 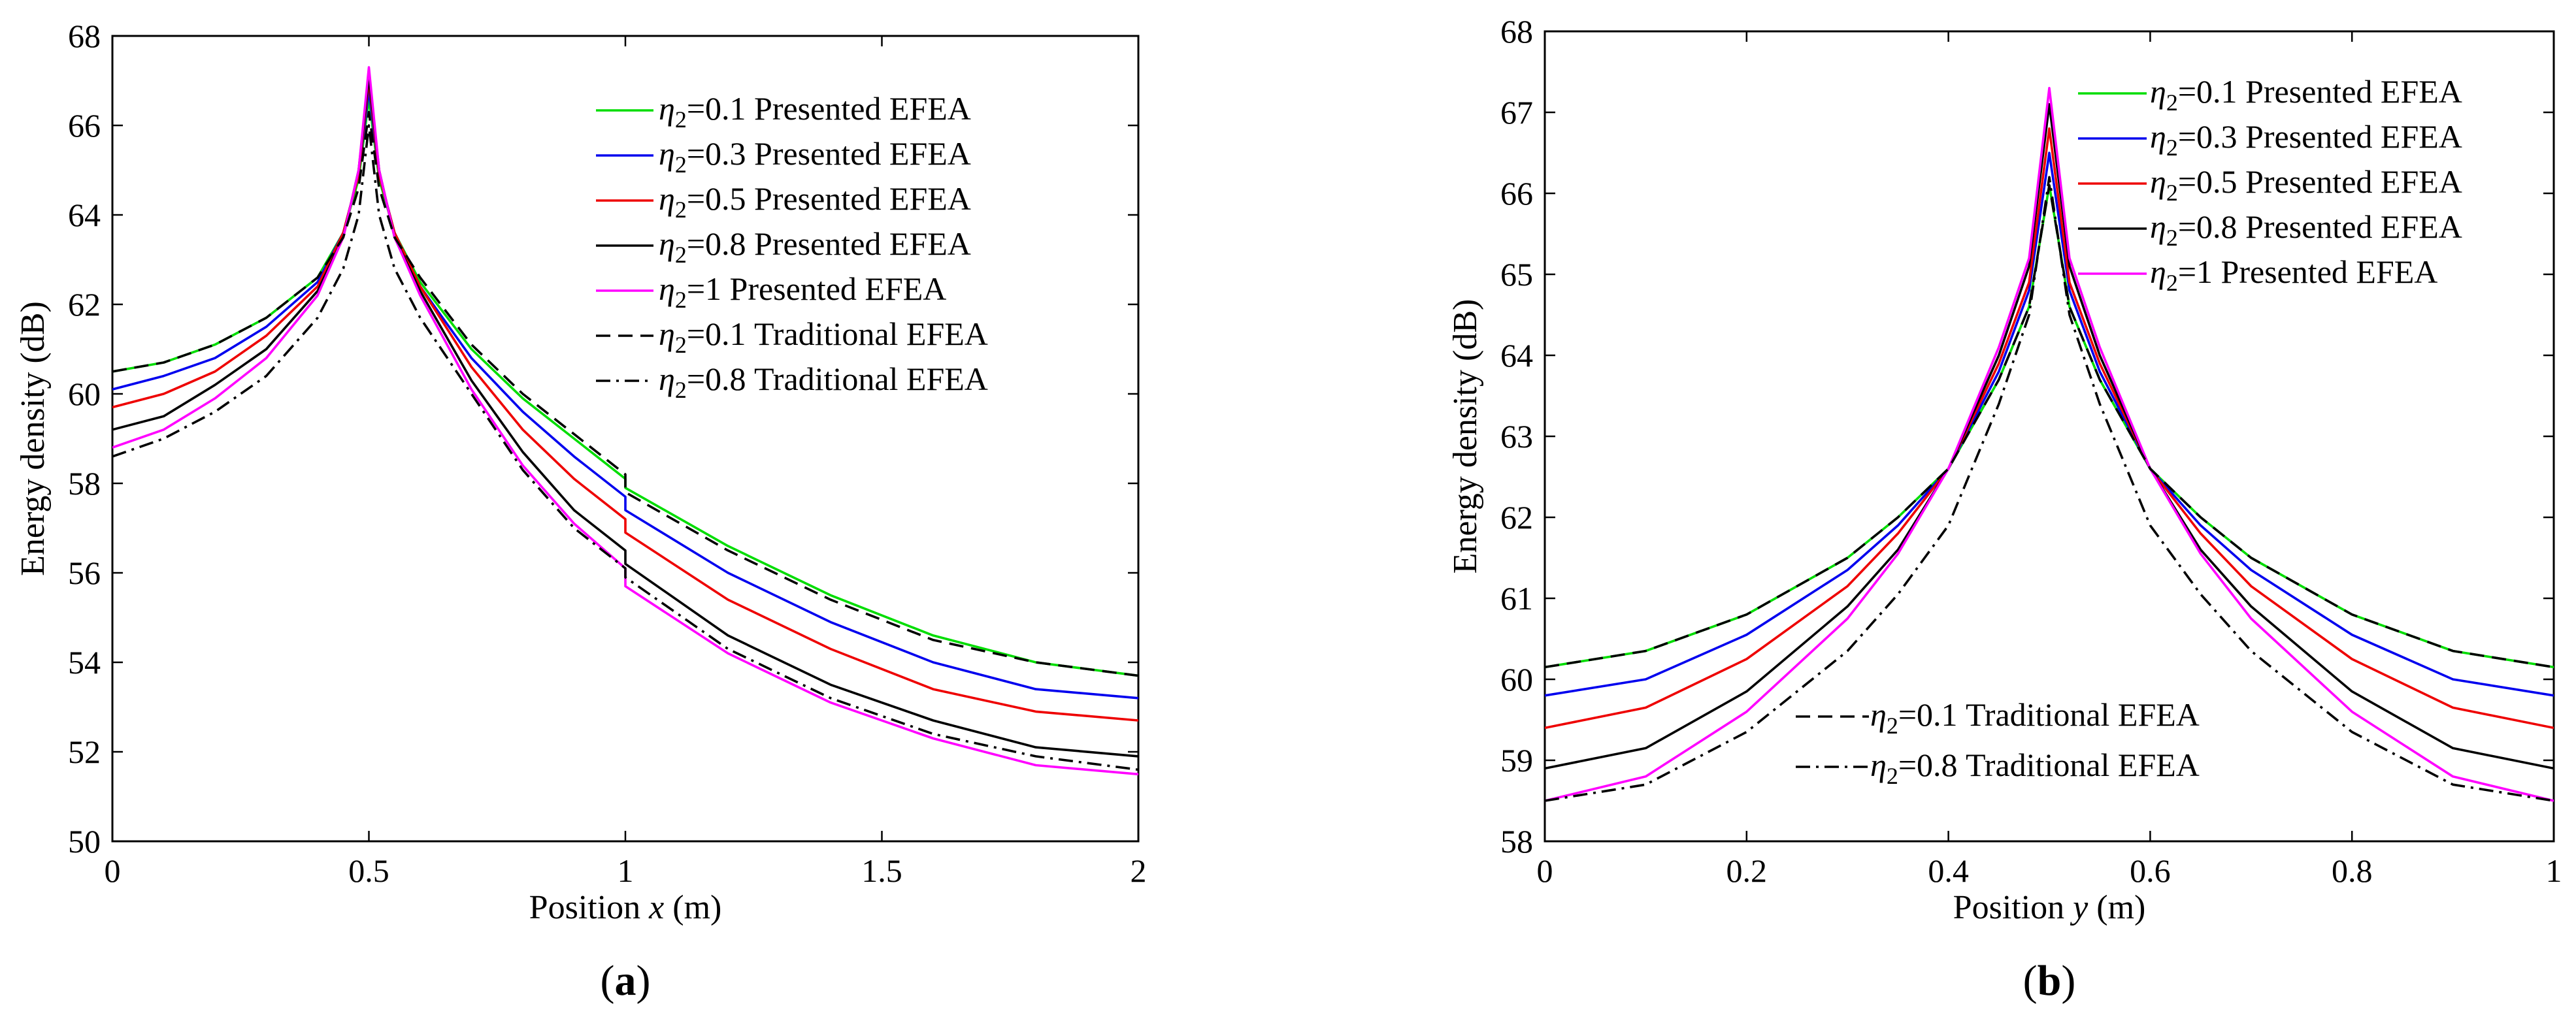 I want to click on y-tick-label: 61, so click(x=1516, y=598).